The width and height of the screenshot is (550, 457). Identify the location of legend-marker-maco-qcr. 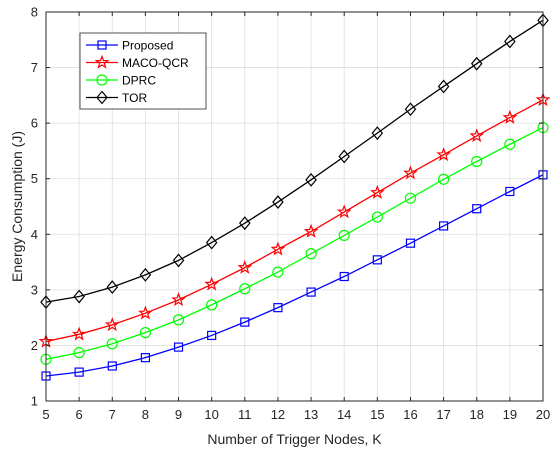
(102, 61).